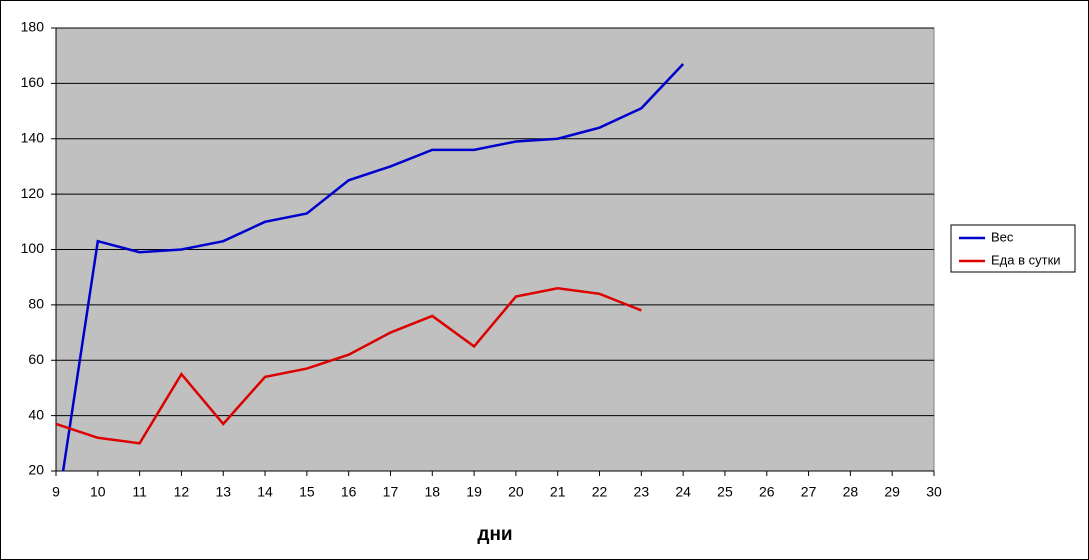 The height and width of the screenshot is (560, 1089). I want to click on legend-label: Еда в сутки, so click(1026, 259).